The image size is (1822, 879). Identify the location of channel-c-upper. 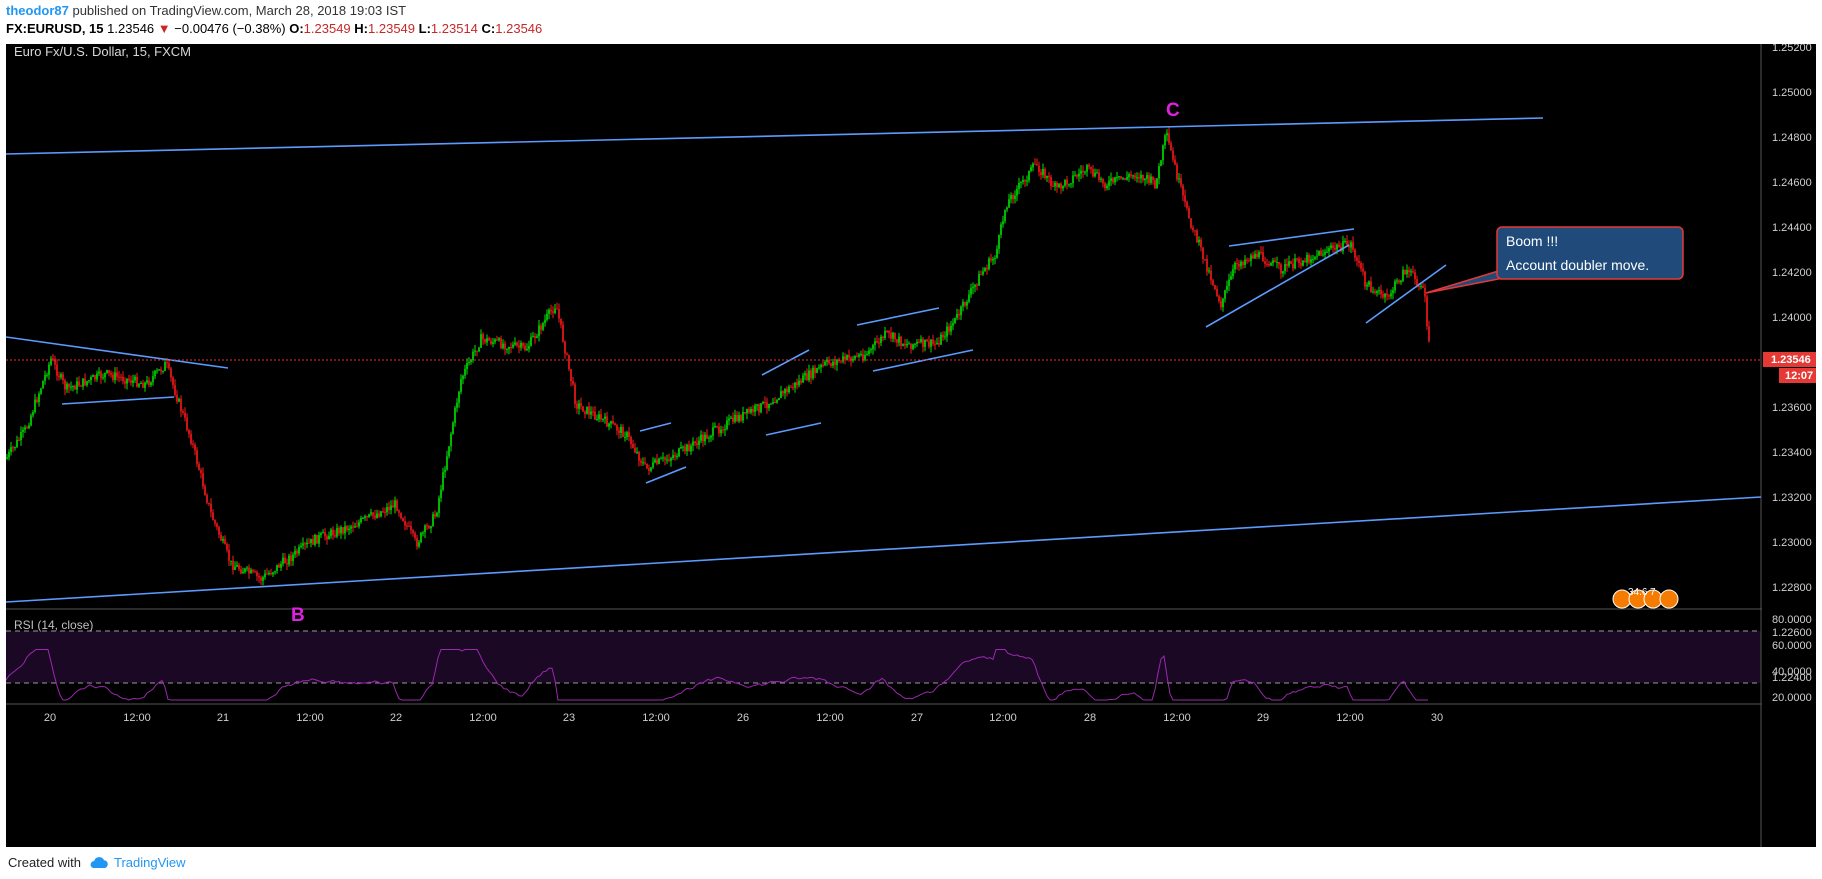
(898, 316).